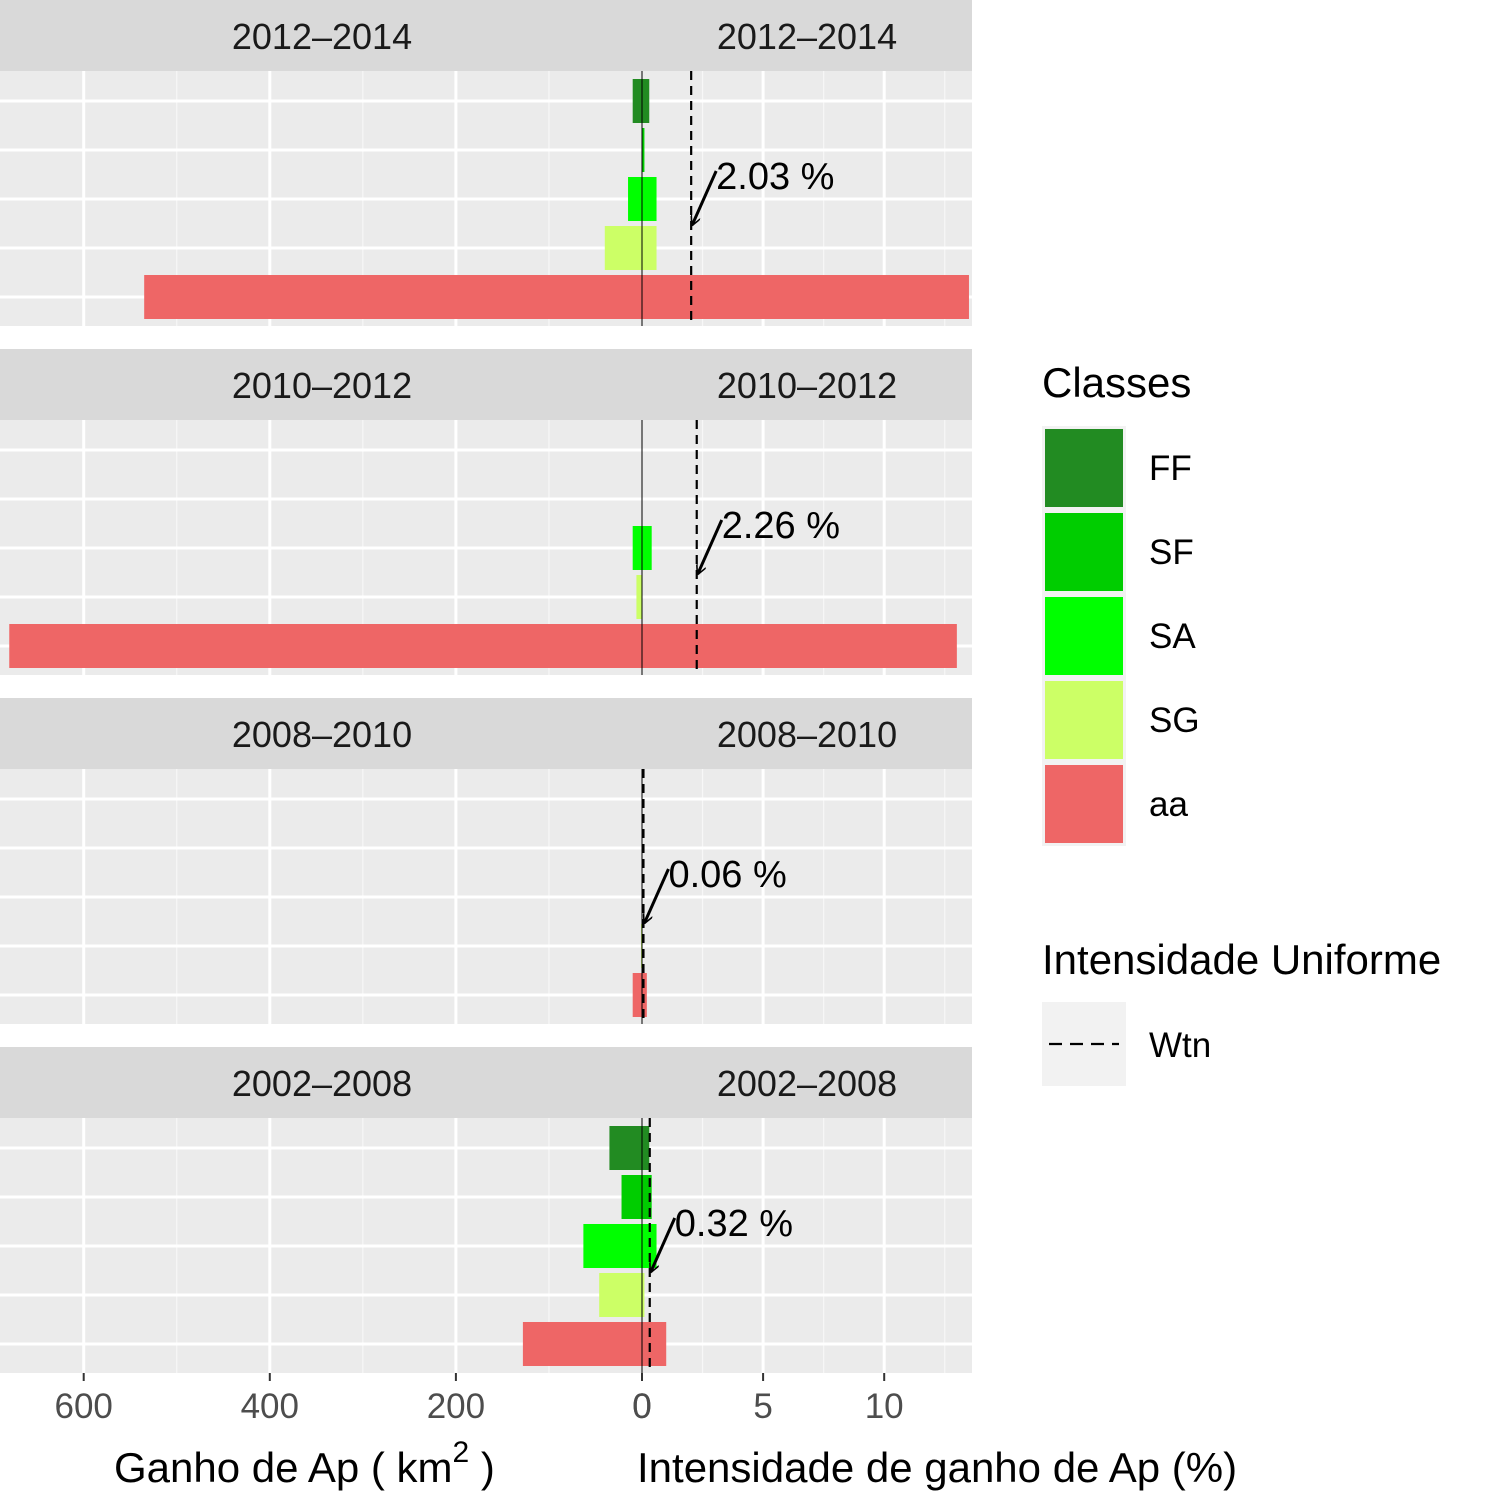  What do you see at coordinates (734, 1224) in the screenshot?
I see `annotation-label: 0.32 %` at bounding box center [734, 1224].